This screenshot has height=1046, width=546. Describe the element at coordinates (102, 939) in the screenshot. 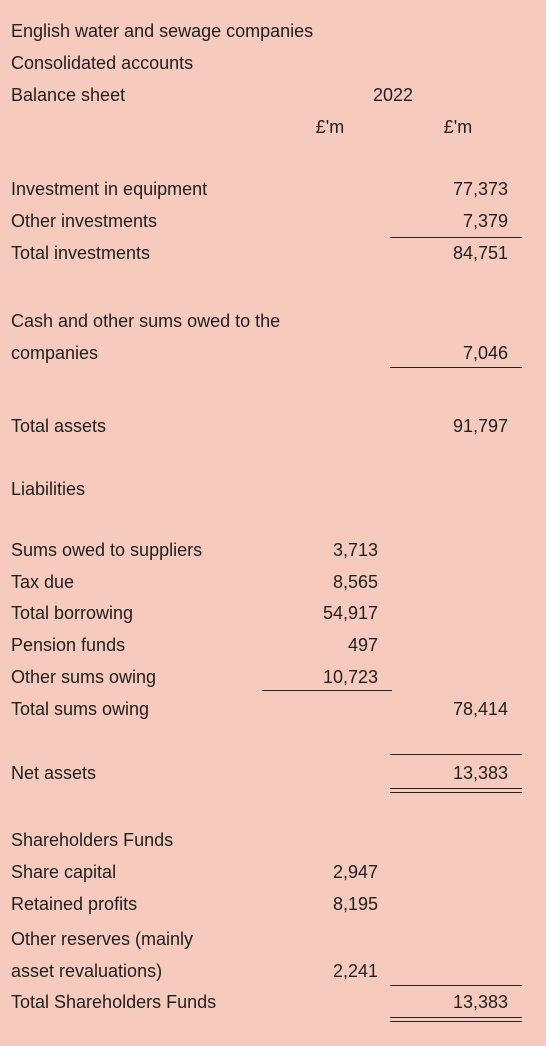

I see `row-label: Other reserves (mainly` at that location.